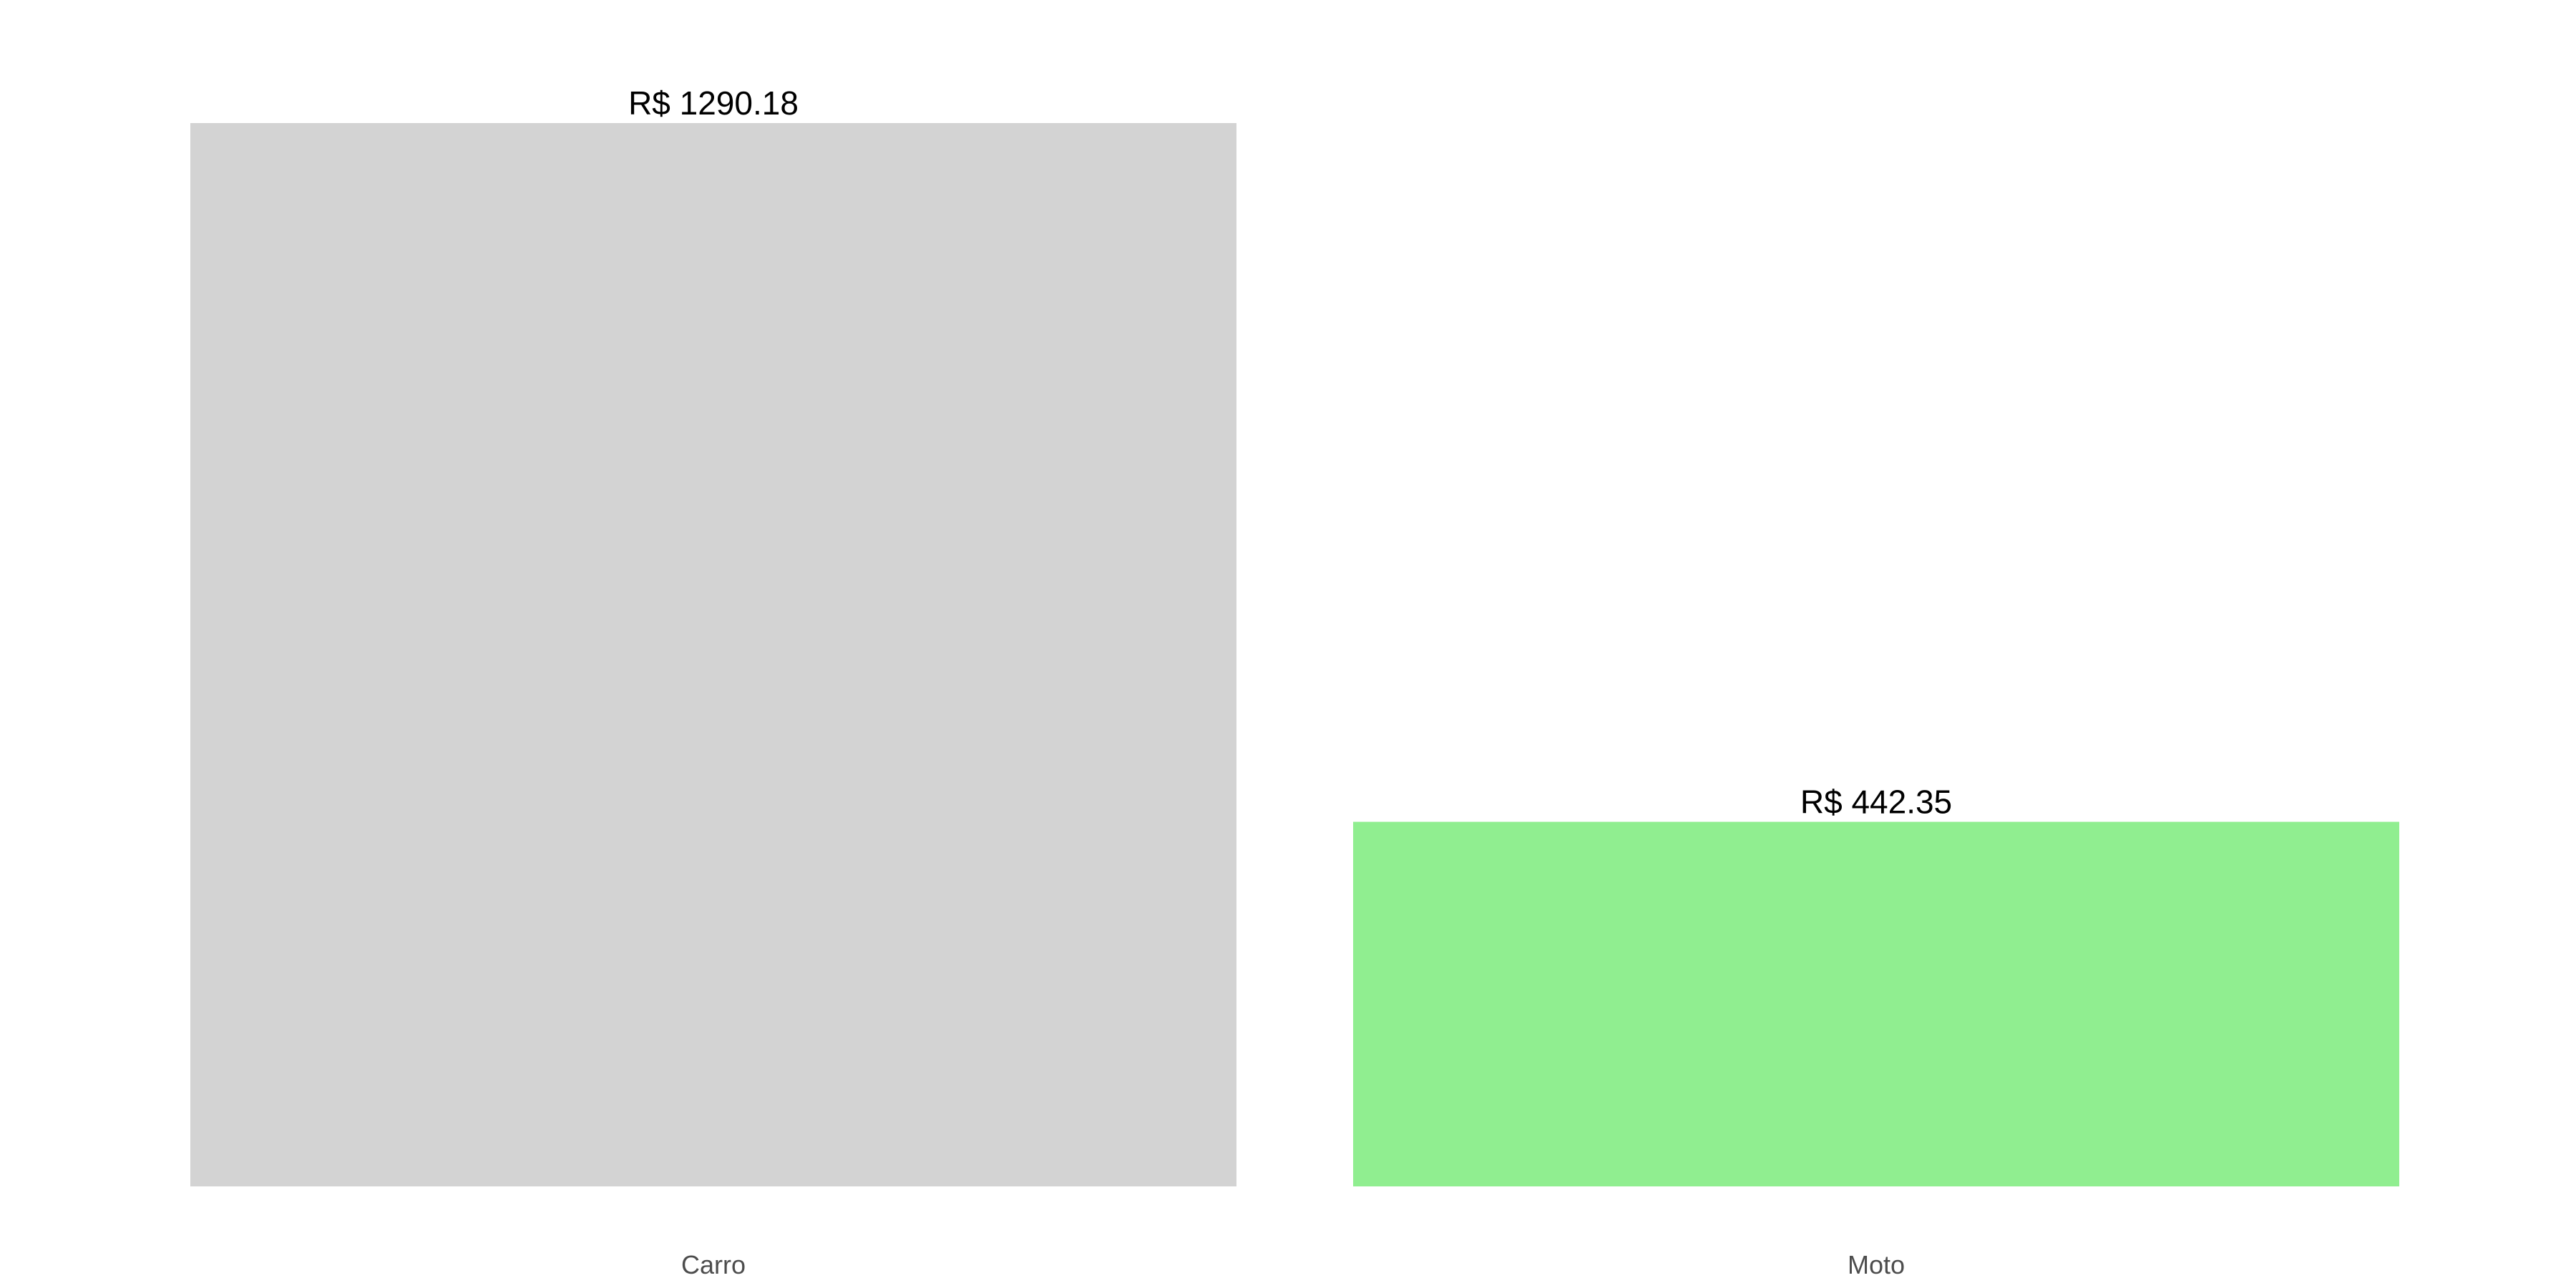 Image resolution: width=2576 pixels, height=1288 pixels. I want to click on data-label-moto: R$ 442.35, so click(1876, 802).